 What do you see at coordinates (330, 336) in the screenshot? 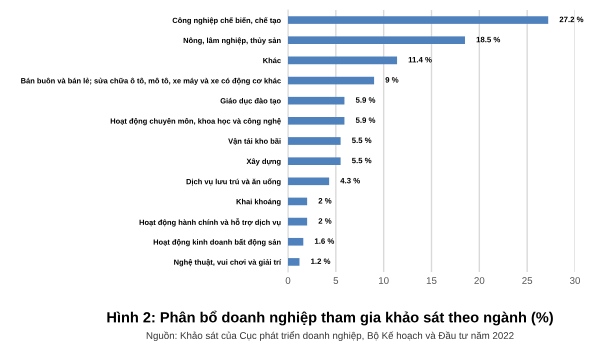
I see `text: Nguồn: Khảo sát của Cục phát triển doanh nghiệp, Bộ Kế hoạch và Đầu tư năm 2022` at bounding box center [330, 336].